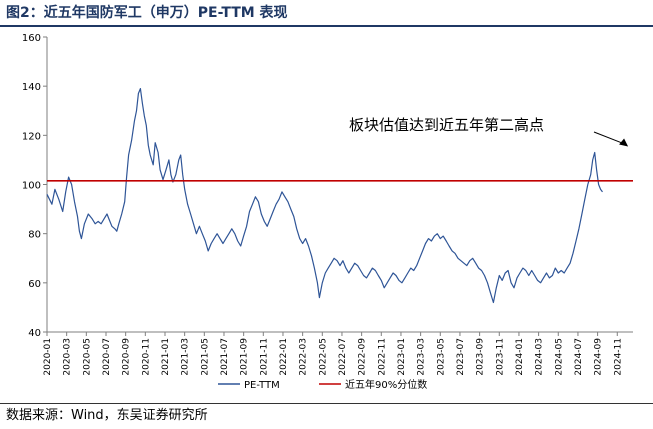  Describe the element at coordinates (225, 357) in the screenshot. I see `x-tick-label: 2021-07` at that location.